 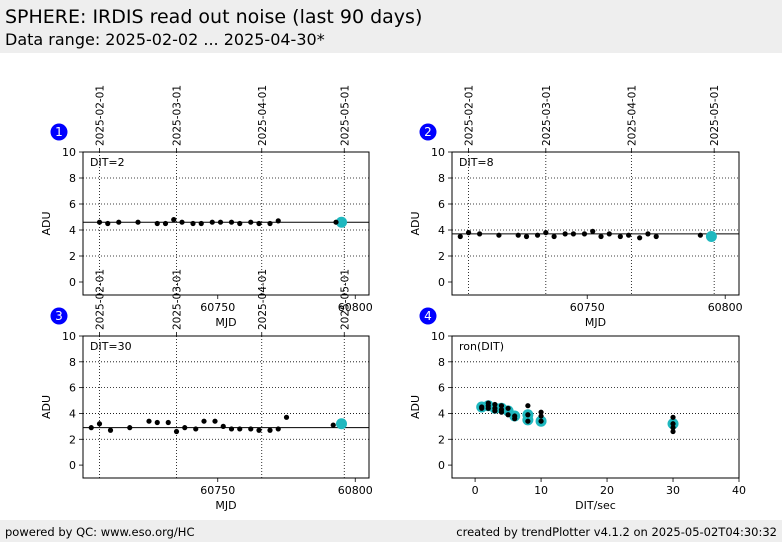 I want to click on x-tick-label: 30, so click(x=673, y=490).